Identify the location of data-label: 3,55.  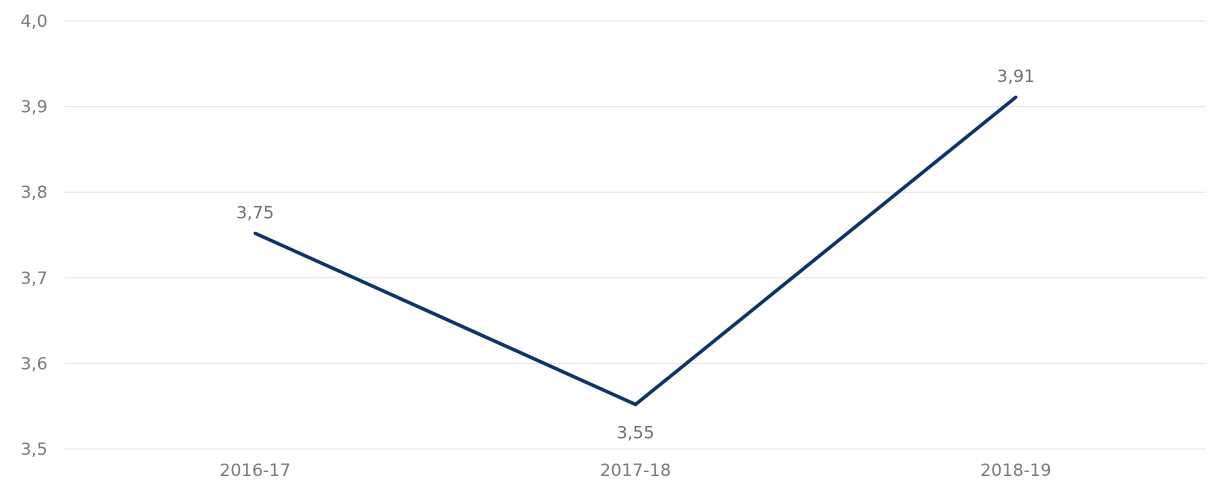
(636, 433).